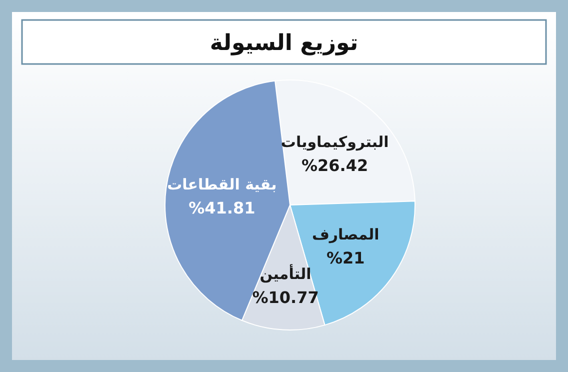  Describe the element at coordinates (284, 43) in the screenshot. I see `chart-title: توزيع السيولة` at that location.